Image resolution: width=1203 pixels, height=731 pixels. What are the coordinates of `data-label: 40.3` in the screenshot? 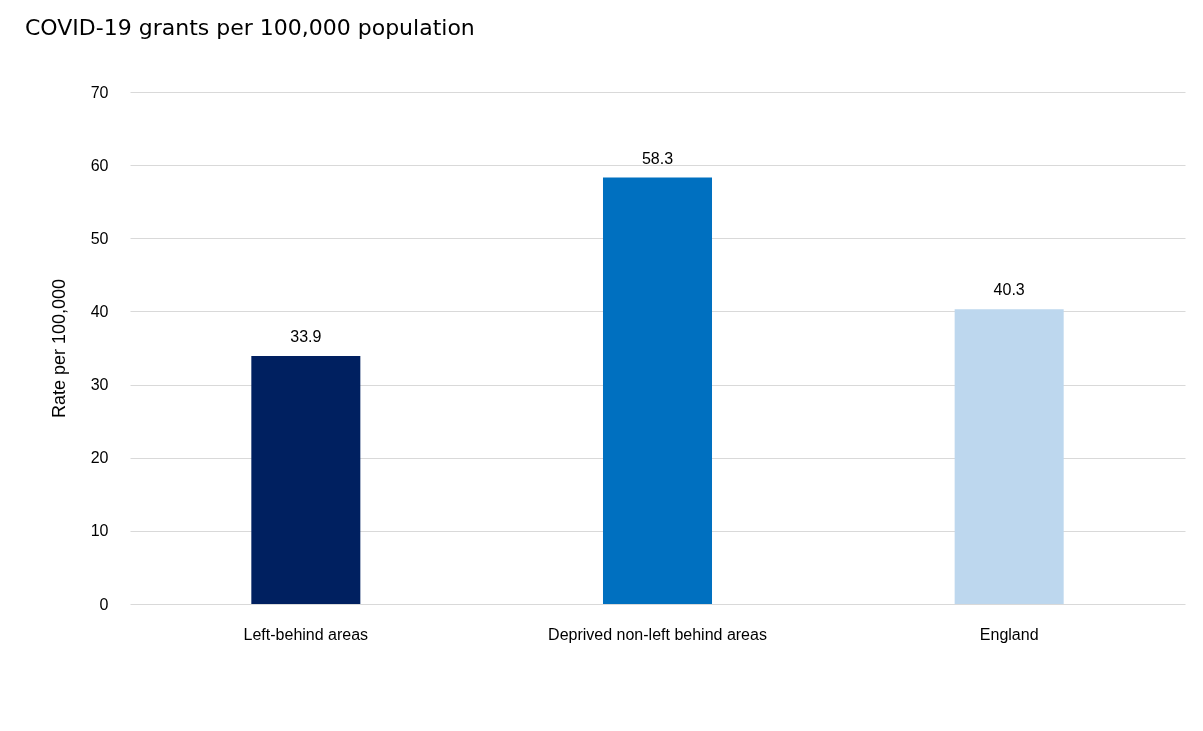 It's located at (1009, 290).